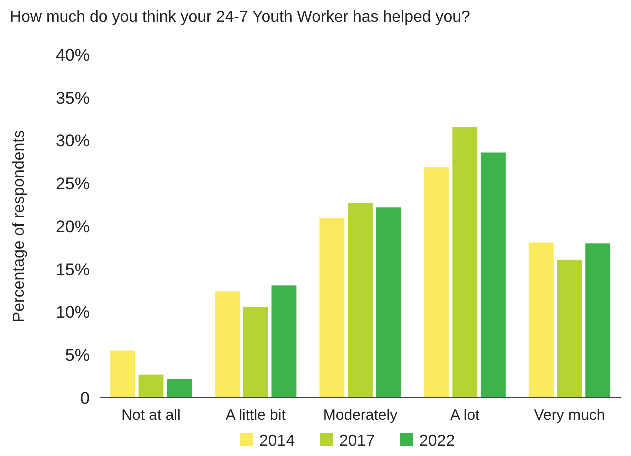 The height and width of the screenshot is (456, 631). What do you see at coordinates (85, 398) in the screenshot?
I see `y-tick-label: 0` at bounding box center [85, 398].